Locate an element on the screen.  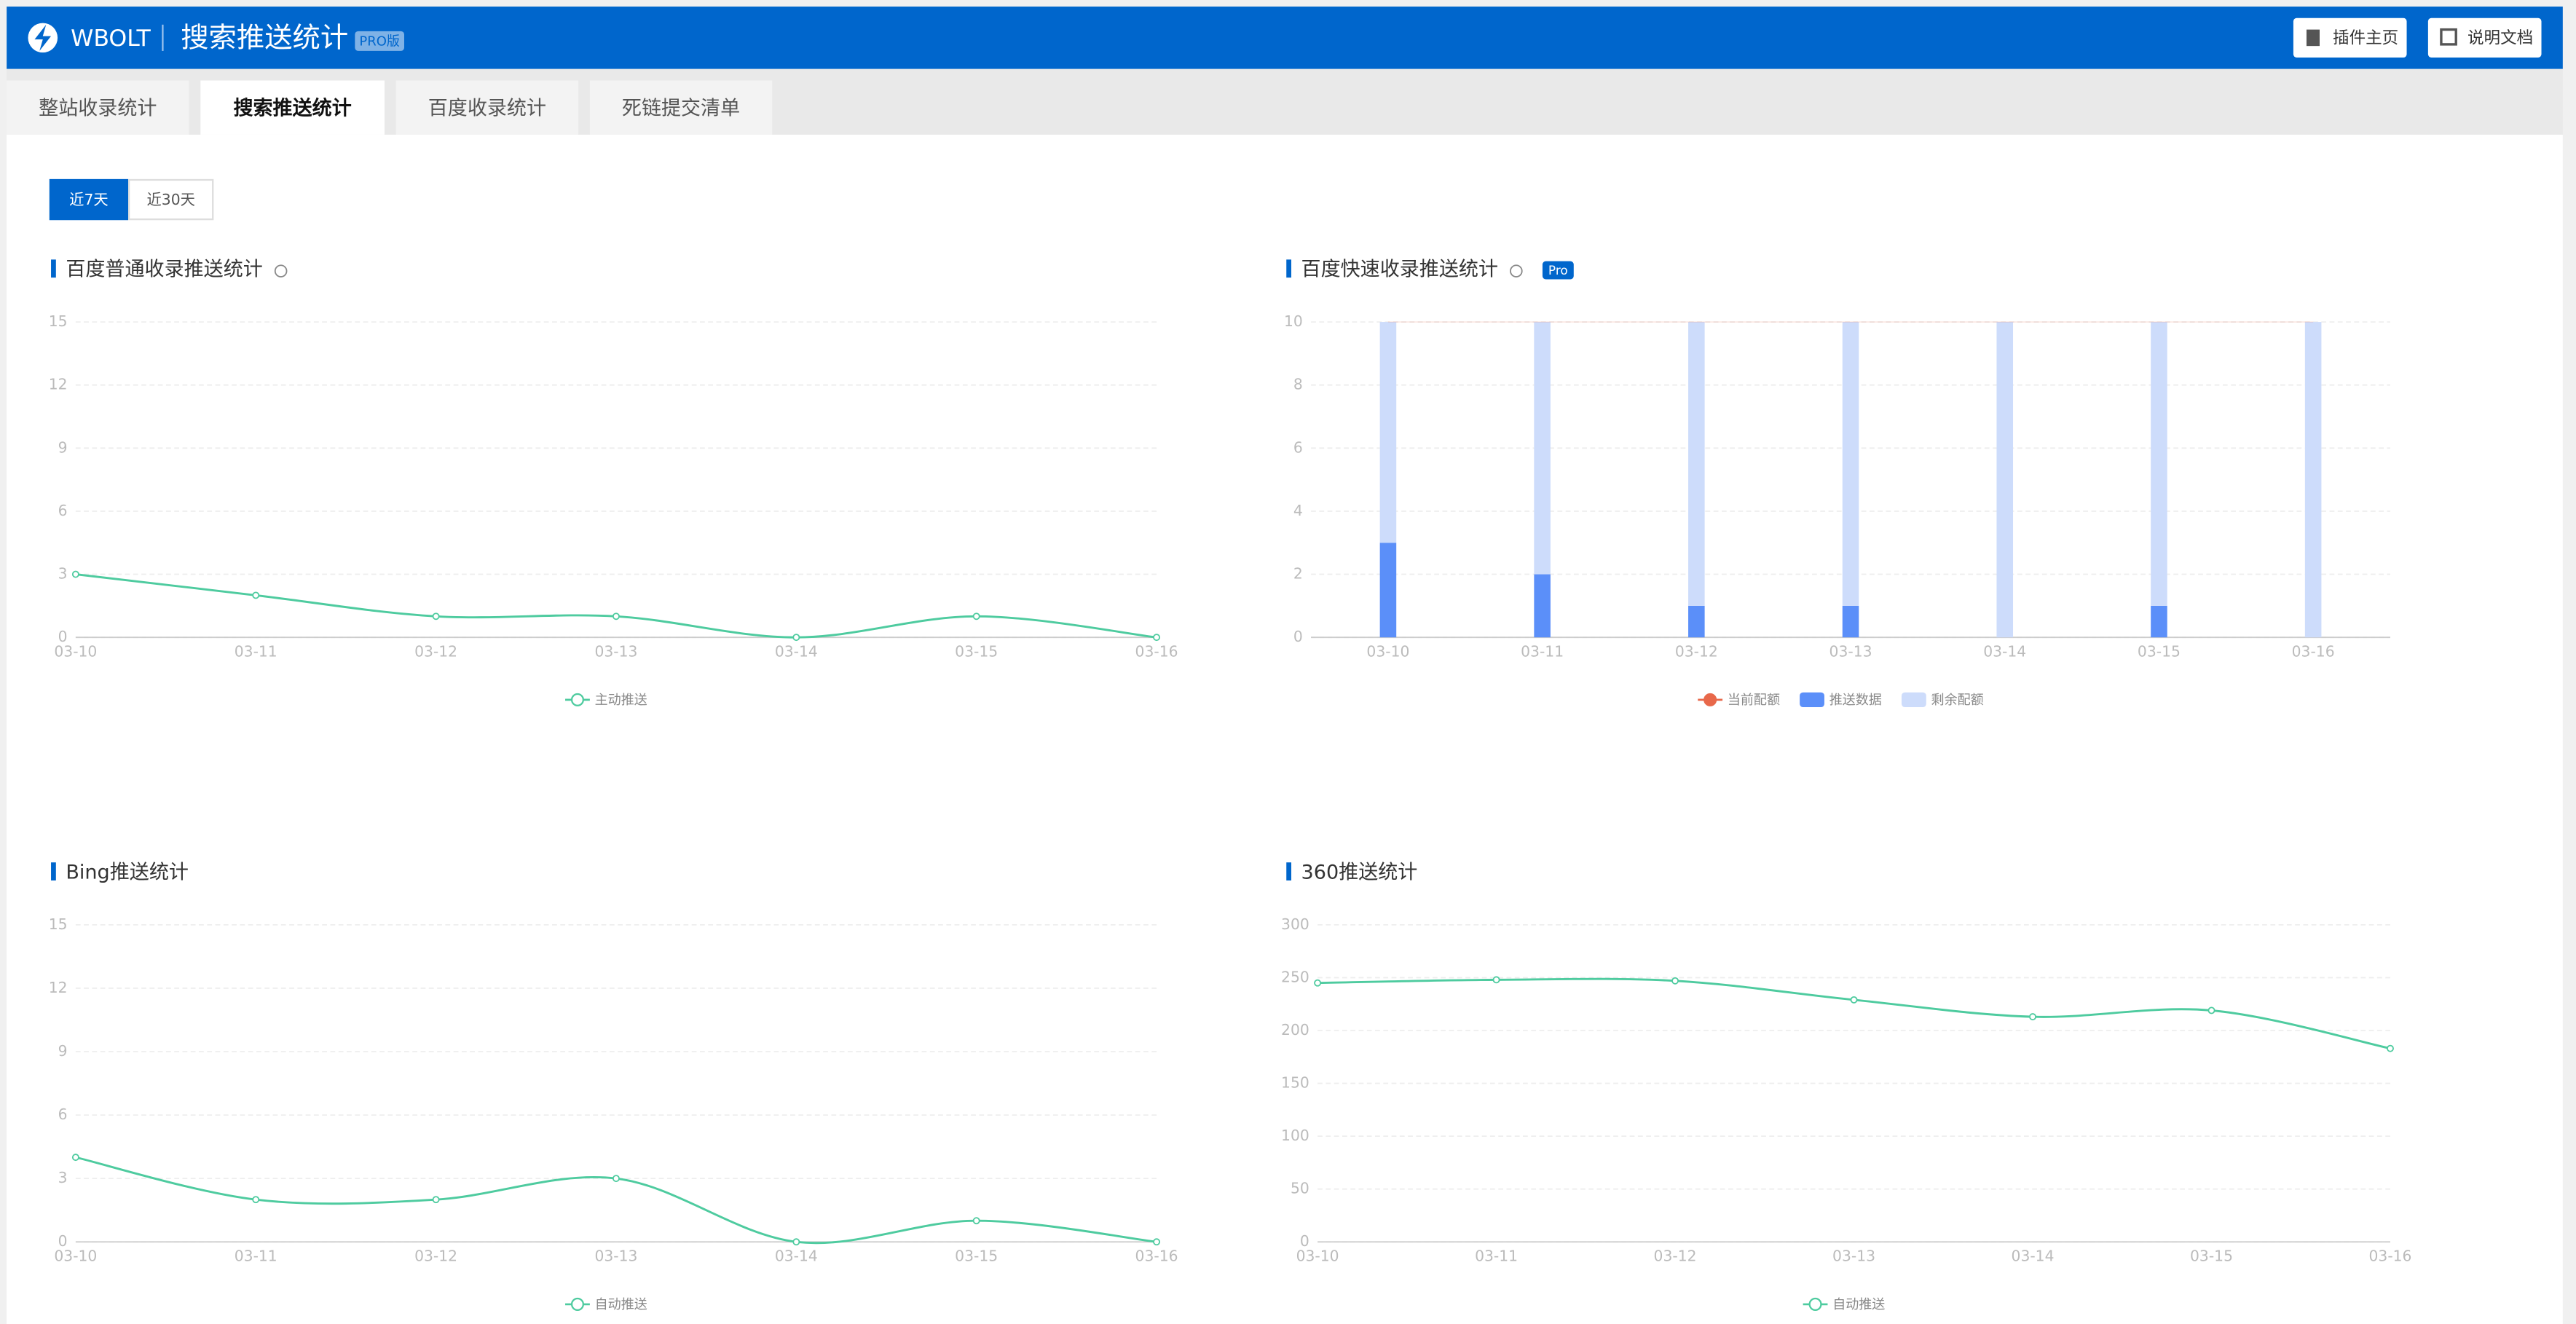
header-bar is located at coordinates (1285, 38).